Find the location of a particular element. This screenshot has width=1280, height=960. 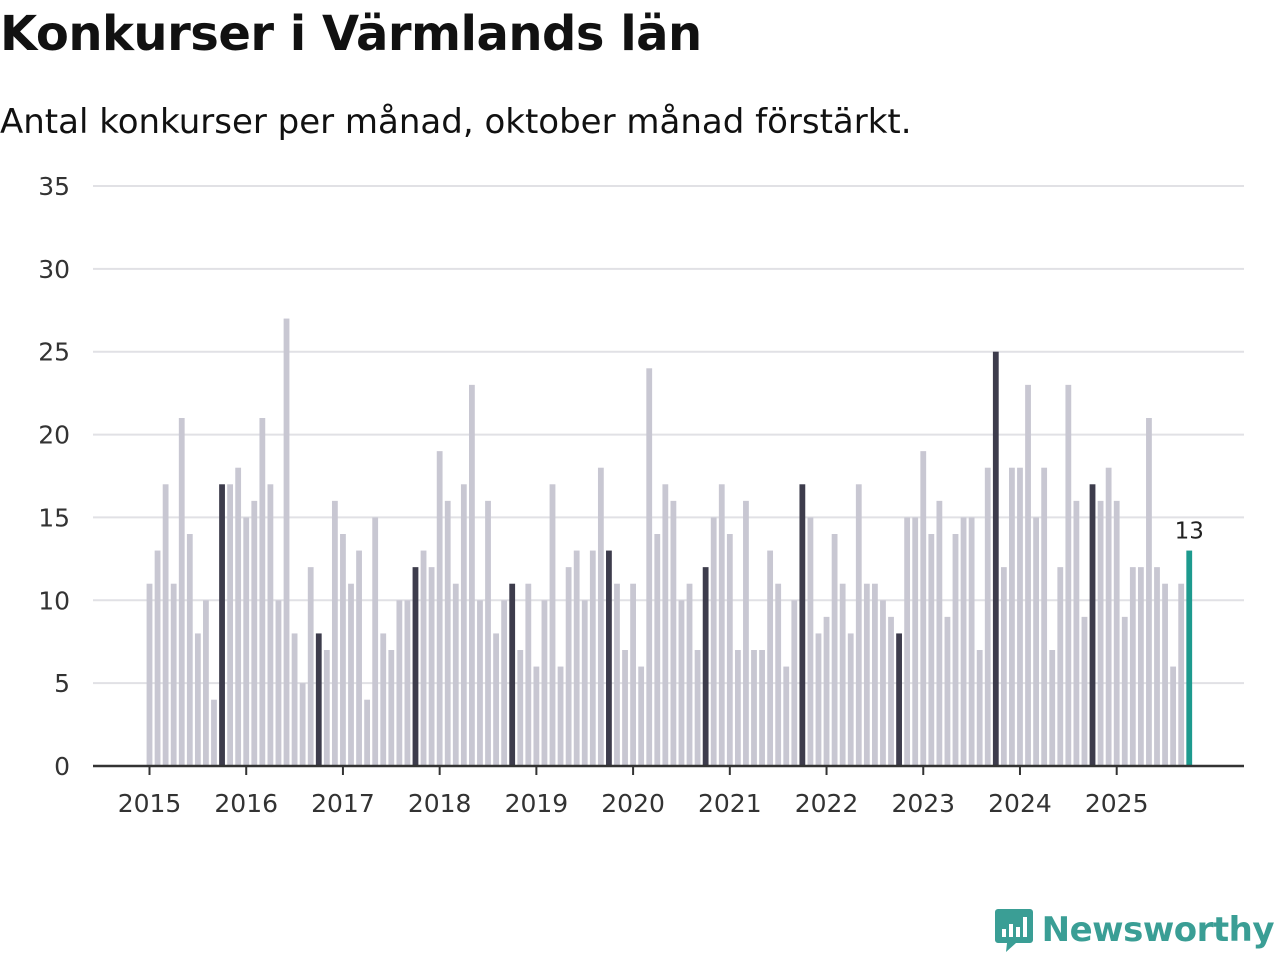

x-tick-label: 2015 is located at coordinates (150, 803).